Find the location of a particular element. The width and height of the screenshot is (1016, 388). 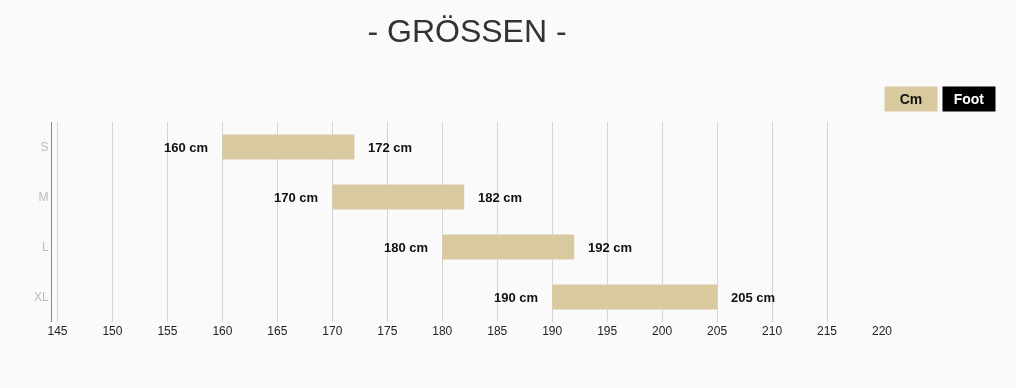

x-tick-label: 175 is located at coordinates (387, 331).